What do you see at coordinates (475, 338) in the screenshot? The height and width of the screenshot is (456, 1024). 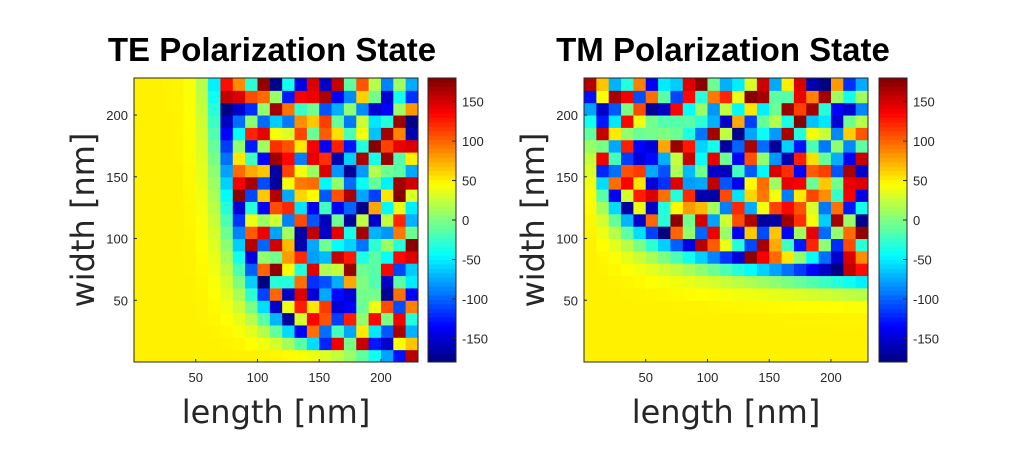 I see `colorbar-tick-label: -150` at bounding box center [475, 338].